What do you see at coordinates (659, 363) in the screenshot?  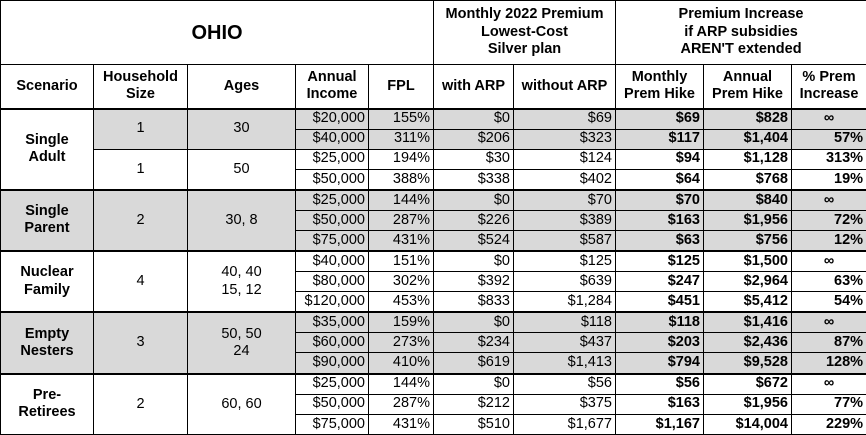 I see `cell: $794` at bounding box center [659, 363].